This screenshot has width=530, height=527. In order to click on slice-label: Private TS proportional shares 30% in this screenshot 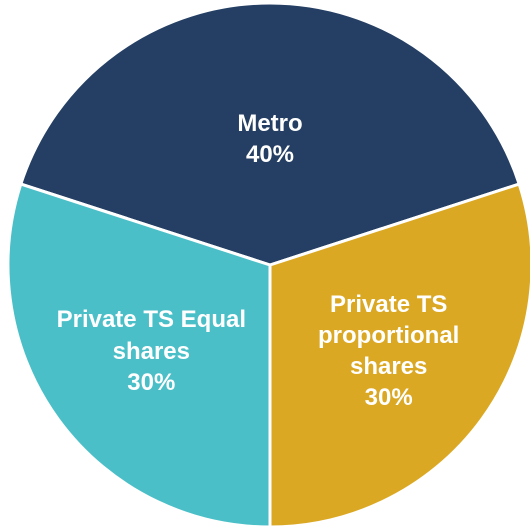, I will do `click(389, 351)`.